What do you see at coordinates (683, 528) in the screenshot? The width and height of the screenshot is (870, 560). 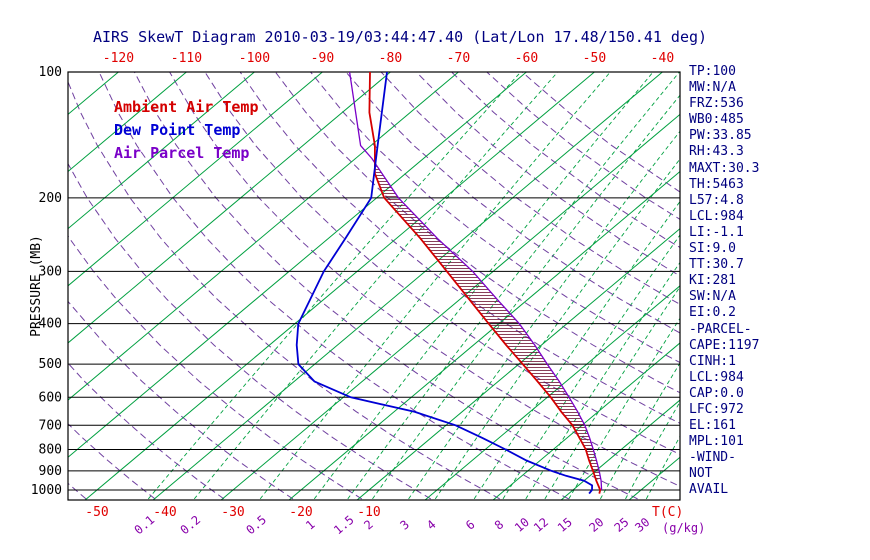 I see `mixing-unit-label: (g/kg)` at bounding box center [683, 528].